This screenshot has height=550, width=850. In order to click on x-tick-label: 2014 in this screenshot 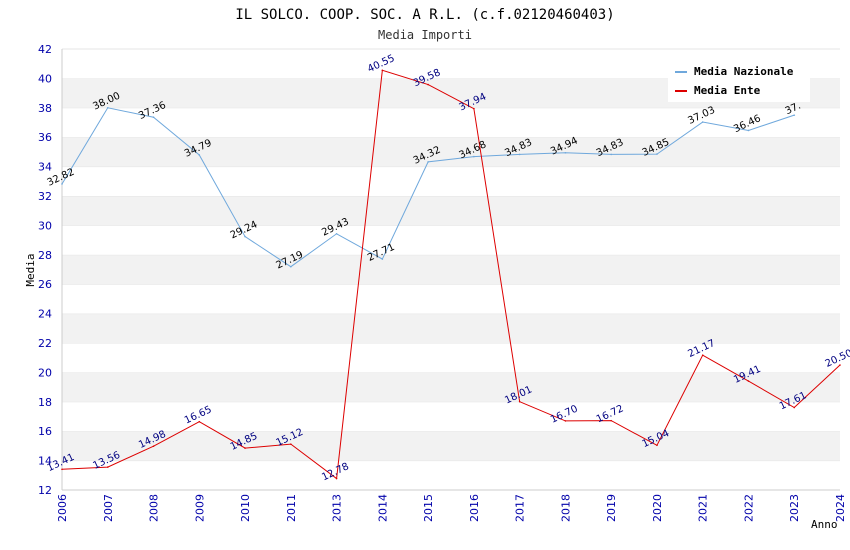, I will do `click(382, 508)`.